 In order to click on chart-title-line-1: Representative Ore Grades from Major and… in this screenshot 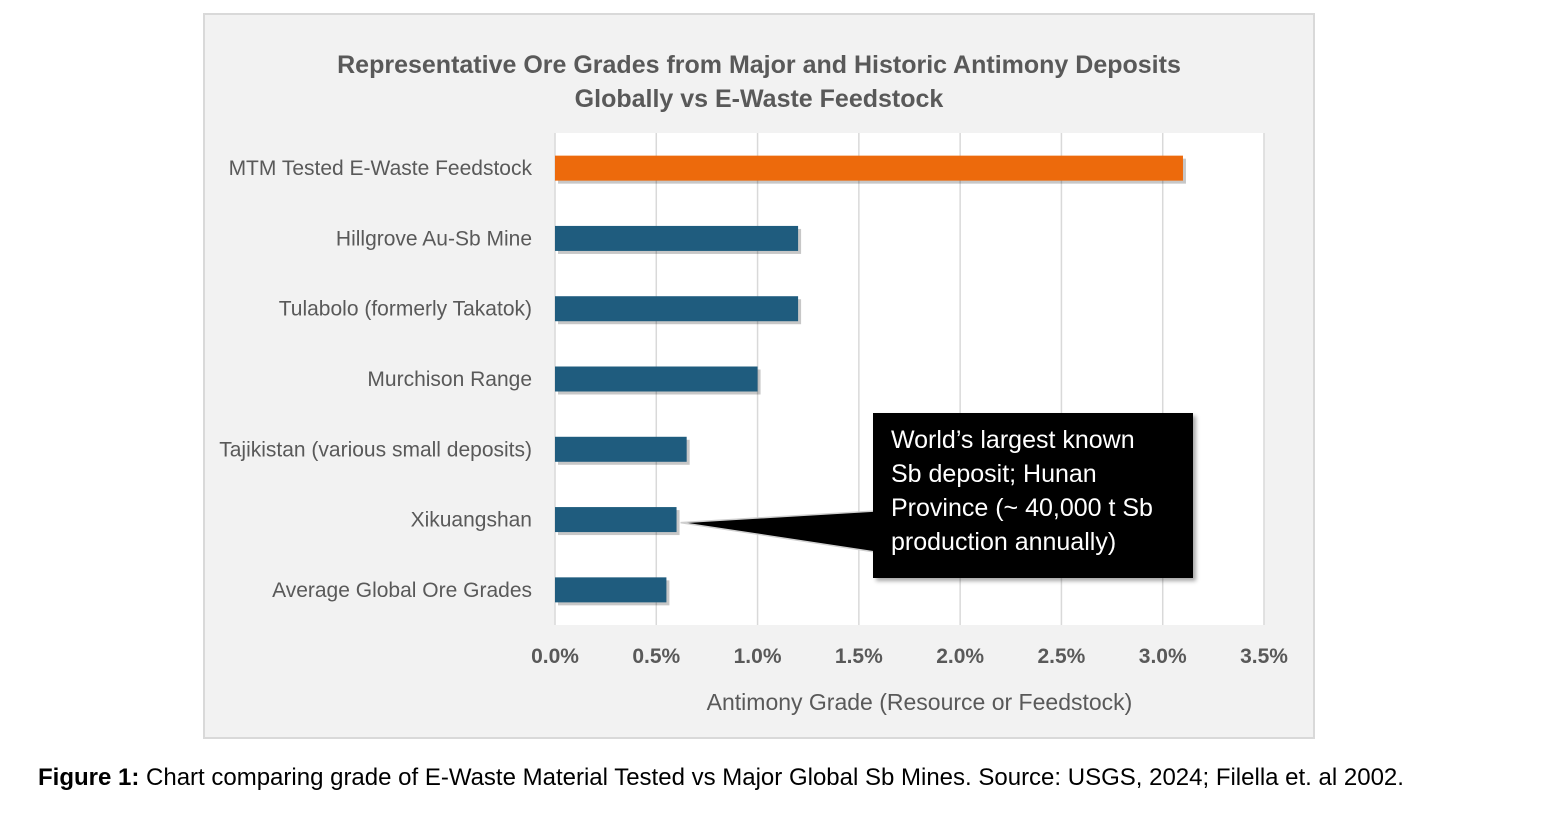, I will do `click(759, 65)`.